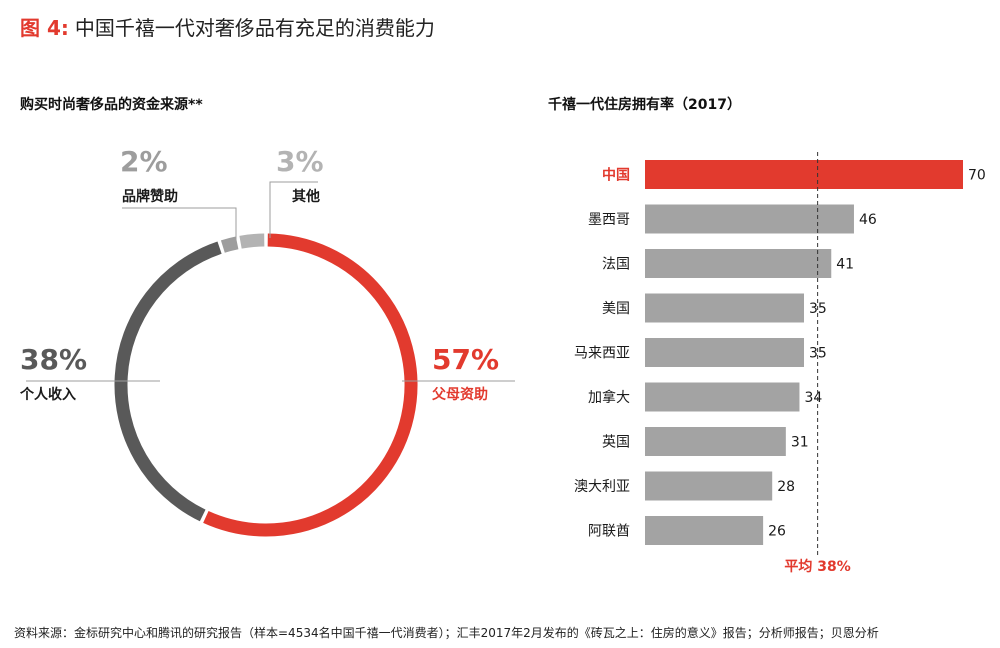 This screenshot has height=648, width=1000. Describe the element at coordinates (644, 105) in the screenshot. I see `bar-chart-title: 千禧一代住房拥有率（2017）` at that location.